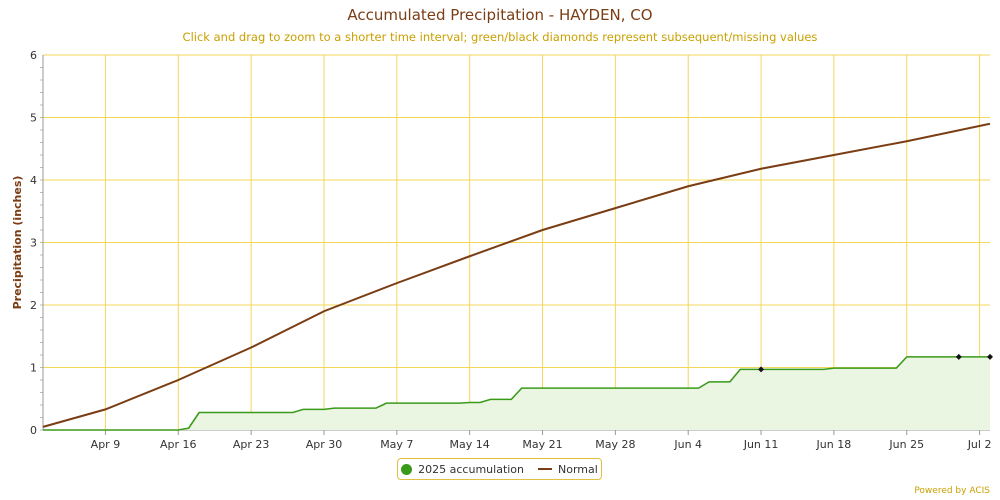 The image size is (1000, 500). I want to click on x-tick-label: Jun 25, so click(906, 444).